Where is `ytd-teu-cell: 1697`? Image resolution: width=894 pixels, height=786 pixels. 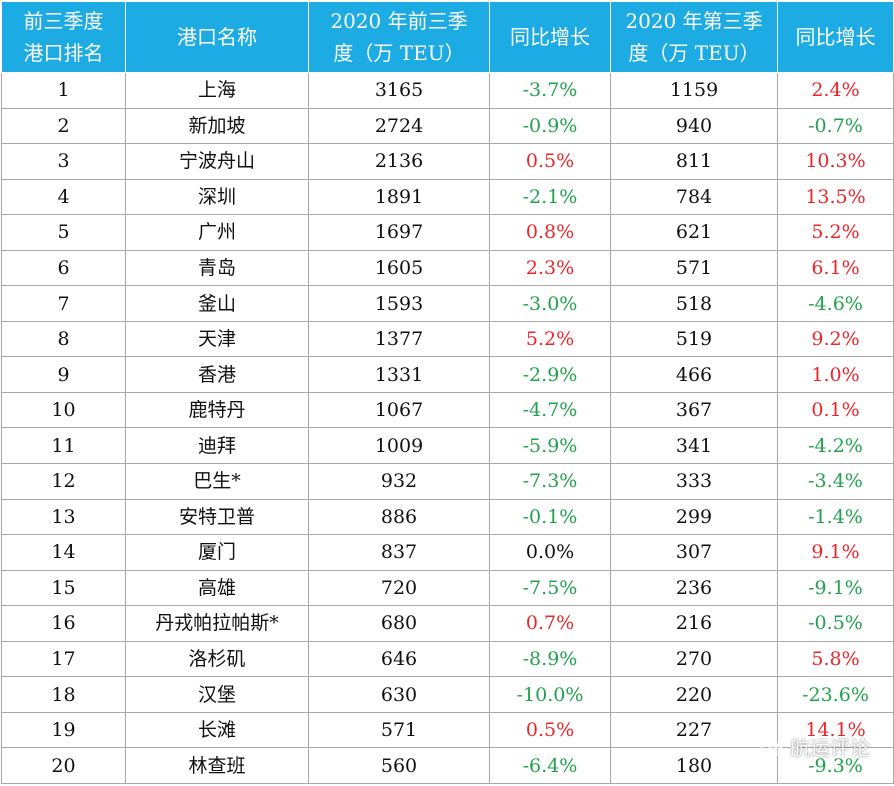 ytd-teu-cell: 1697 is located at coordinates (399, 232).